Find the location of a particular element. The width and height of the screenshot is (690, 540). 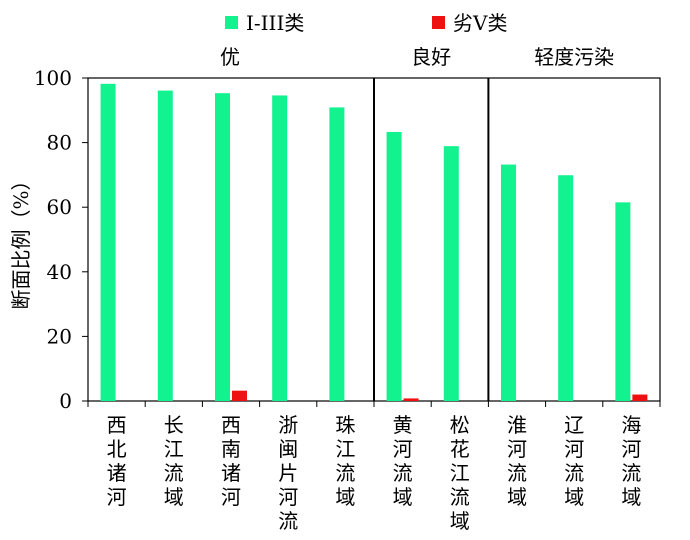

y-tick-label: 80 is located at coordinates (59, 143).